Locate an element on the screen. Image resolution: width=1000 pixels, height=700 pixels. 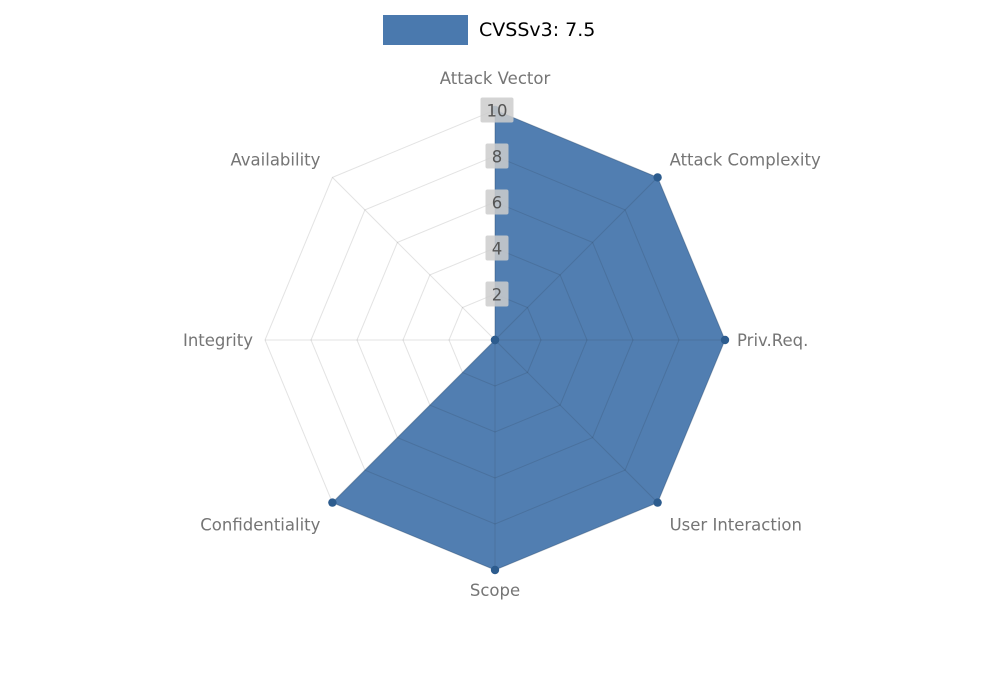
vertex-dot-availability is located at coordinates (495, 340).